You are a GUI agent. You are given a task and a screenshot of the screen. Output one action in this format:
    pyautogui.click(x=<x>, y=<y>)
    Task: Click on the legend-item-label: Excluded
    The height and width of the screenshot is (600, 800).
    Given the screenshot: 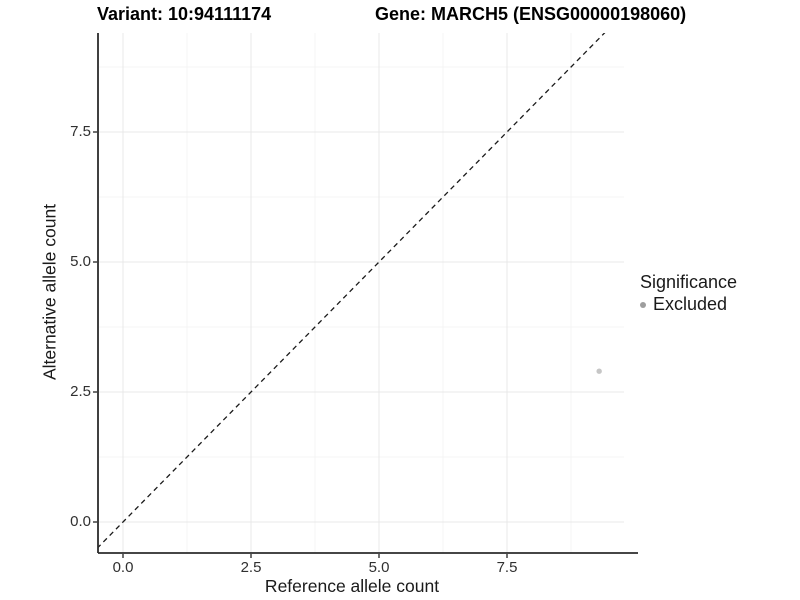 What is the action you would take?
    pyautogui.click(x=690, y=304)
    